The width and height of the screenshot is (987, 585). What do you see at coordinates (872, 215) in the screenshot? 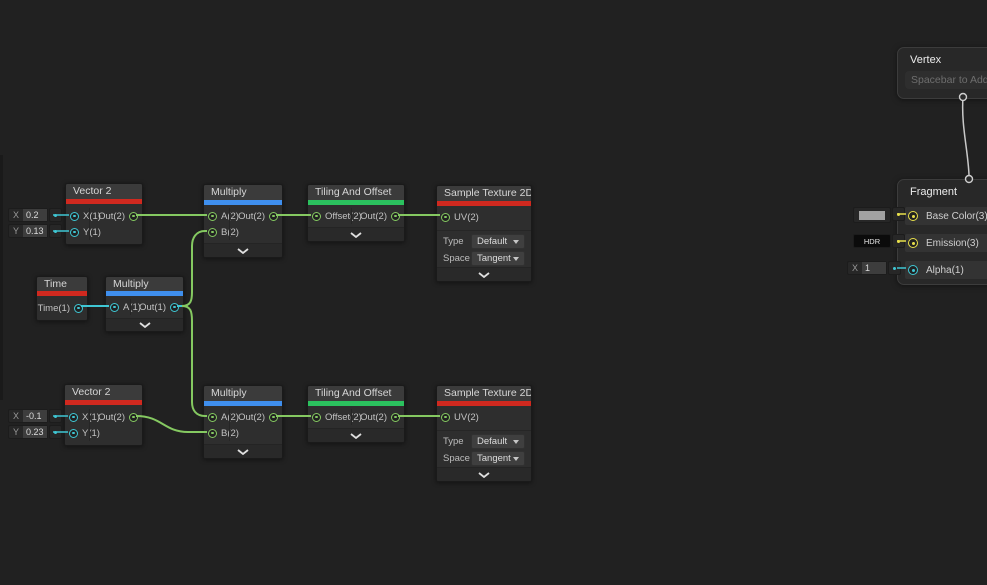
I see `color-swatch` at bounding box center [872, 215].